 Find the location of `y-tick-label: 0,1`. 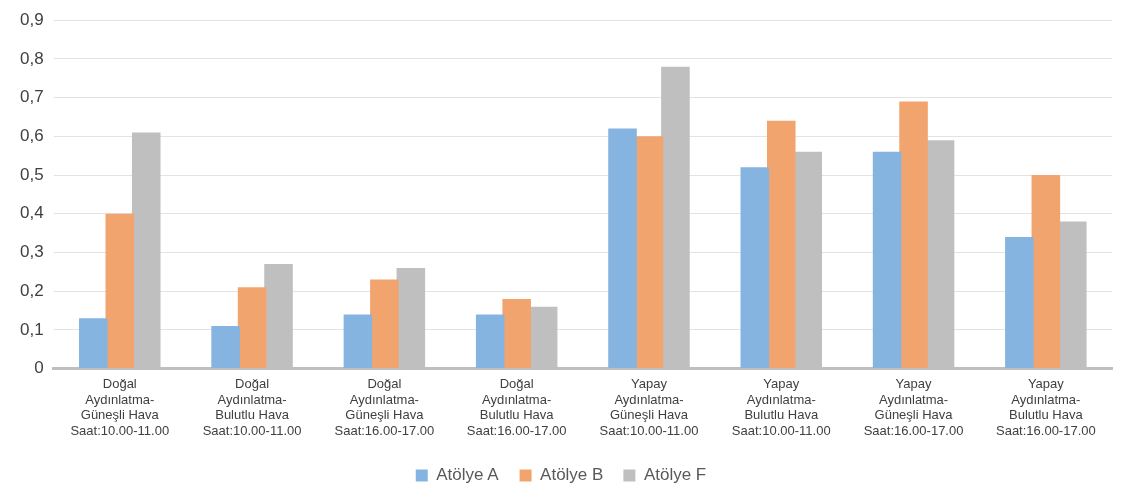

y-tick-label: 0,1 is located at coordinates (31, 329).